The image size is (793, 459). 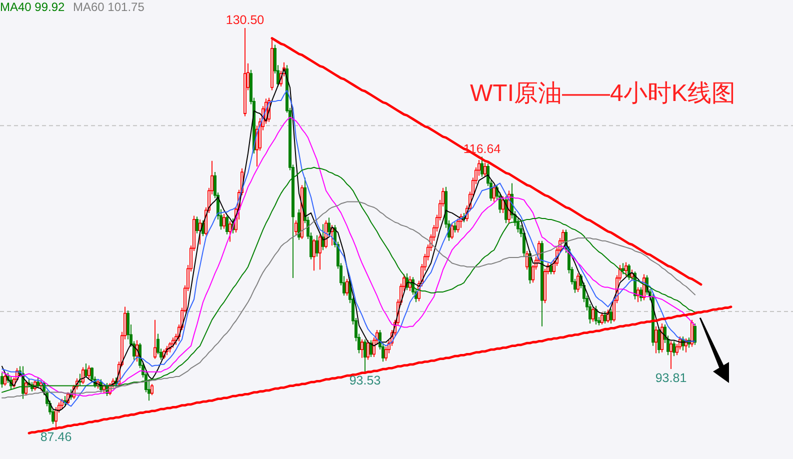 What do you see at coordinates (603, 93) in the screenshot?
I see `text: WTI原油——4小时K线图` at bounding box center [603, 93].